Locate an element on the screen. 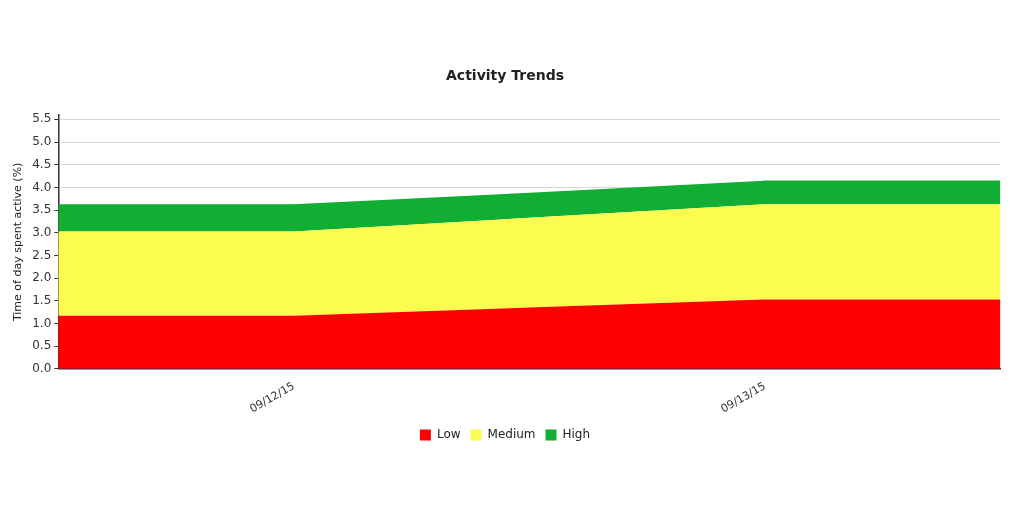 Image resolution: width=1018 pixels, height=529 pixels. legend-label: Medium is located at coordinates (511, 434).